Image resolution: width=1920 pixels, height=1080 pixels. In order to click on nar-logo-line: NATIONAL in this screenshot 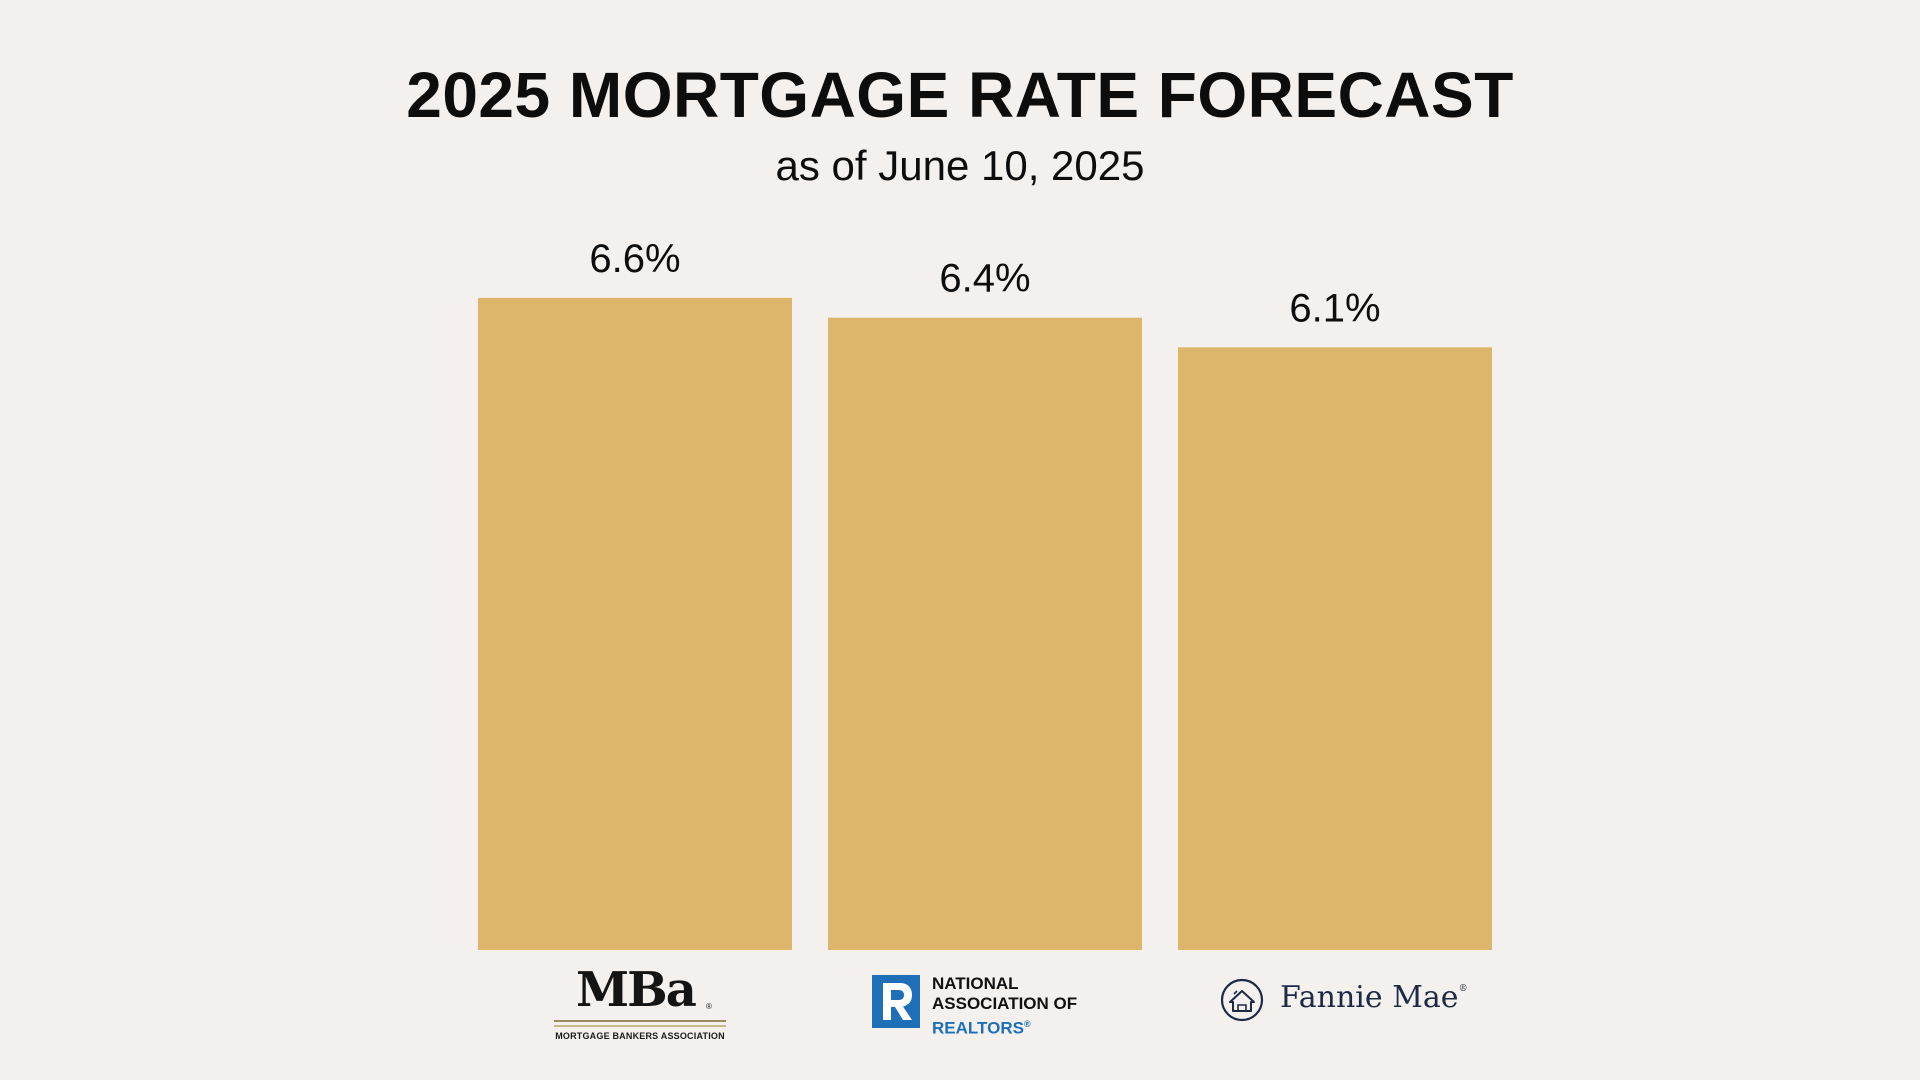, I will do `click(975, 983)`.